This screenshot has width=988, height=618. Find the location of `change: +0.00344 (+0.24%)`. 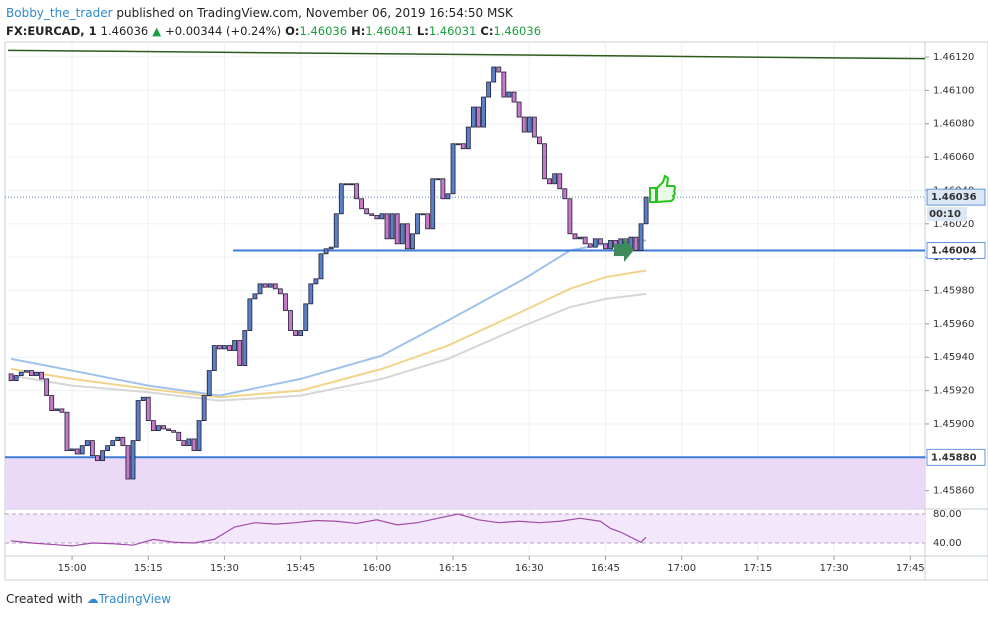

change: +0.00344 (+0.24%) is located at coordinates (223, 31).